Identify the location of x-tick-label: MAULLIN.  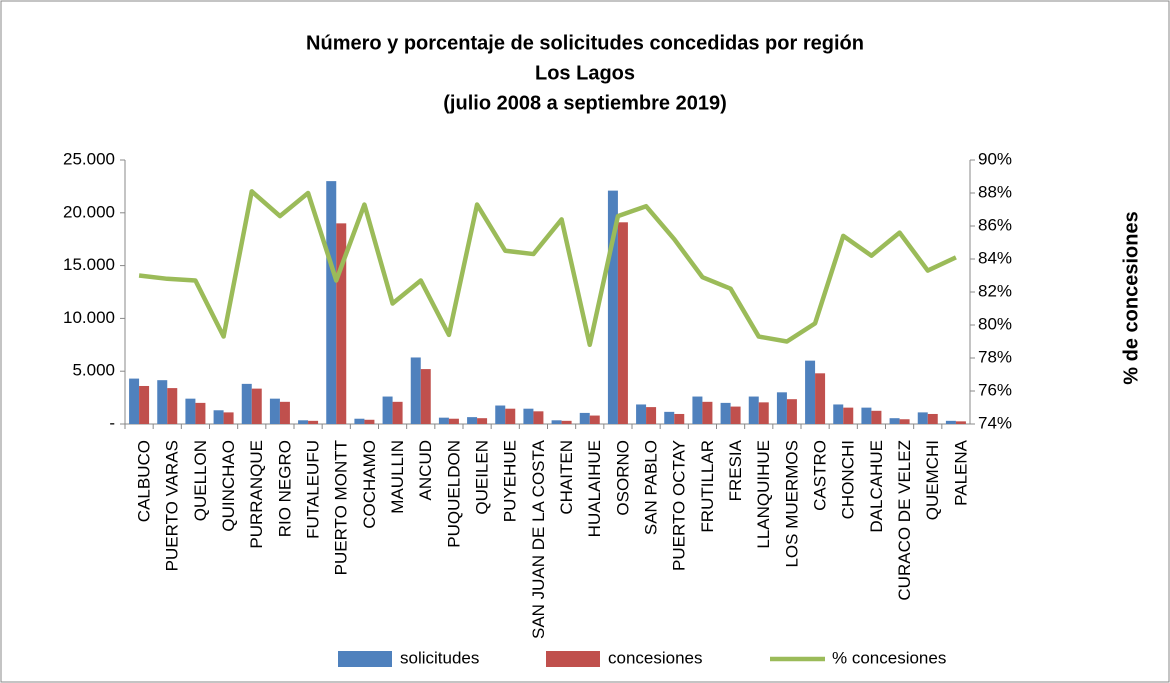
(397, 477).